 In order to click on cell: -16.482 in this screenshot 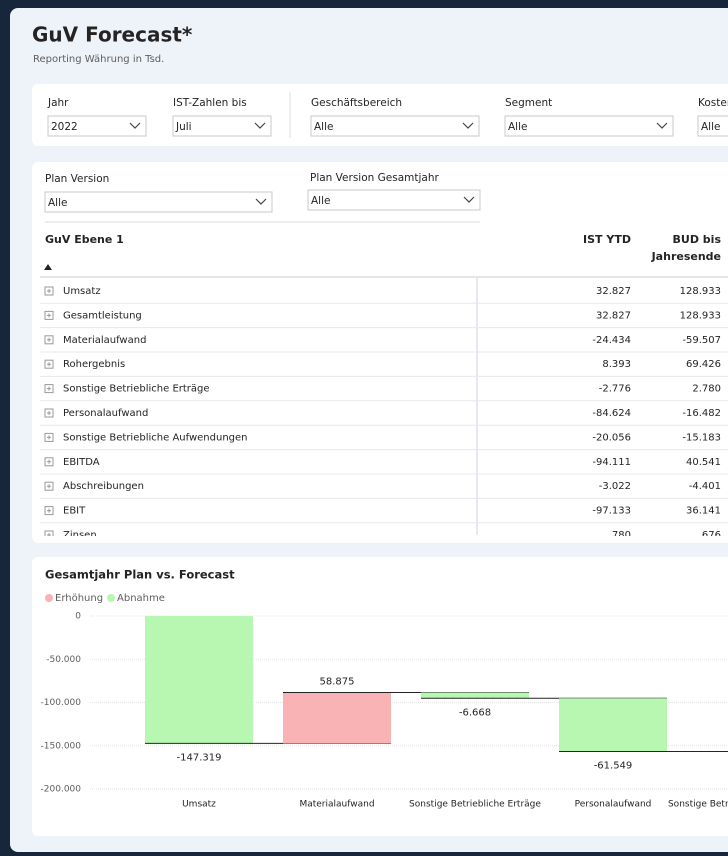, I will do `click(701, 413)`.